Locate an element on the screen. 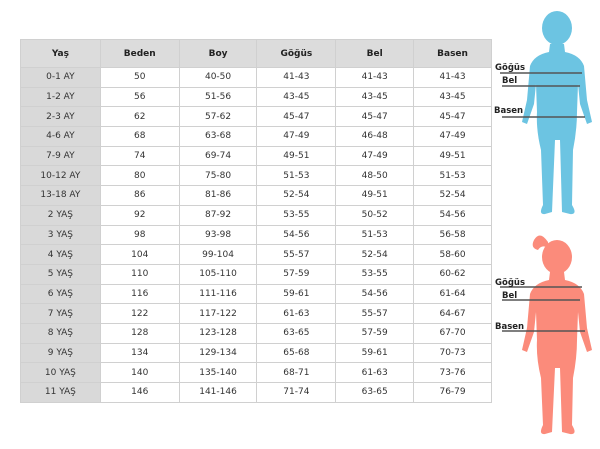 The width and height of the screenshot is (600, 449). table-row: 5 YAŞ 110 105-110 57-59 53-55 60-62 is located at coordinates (256, 274).